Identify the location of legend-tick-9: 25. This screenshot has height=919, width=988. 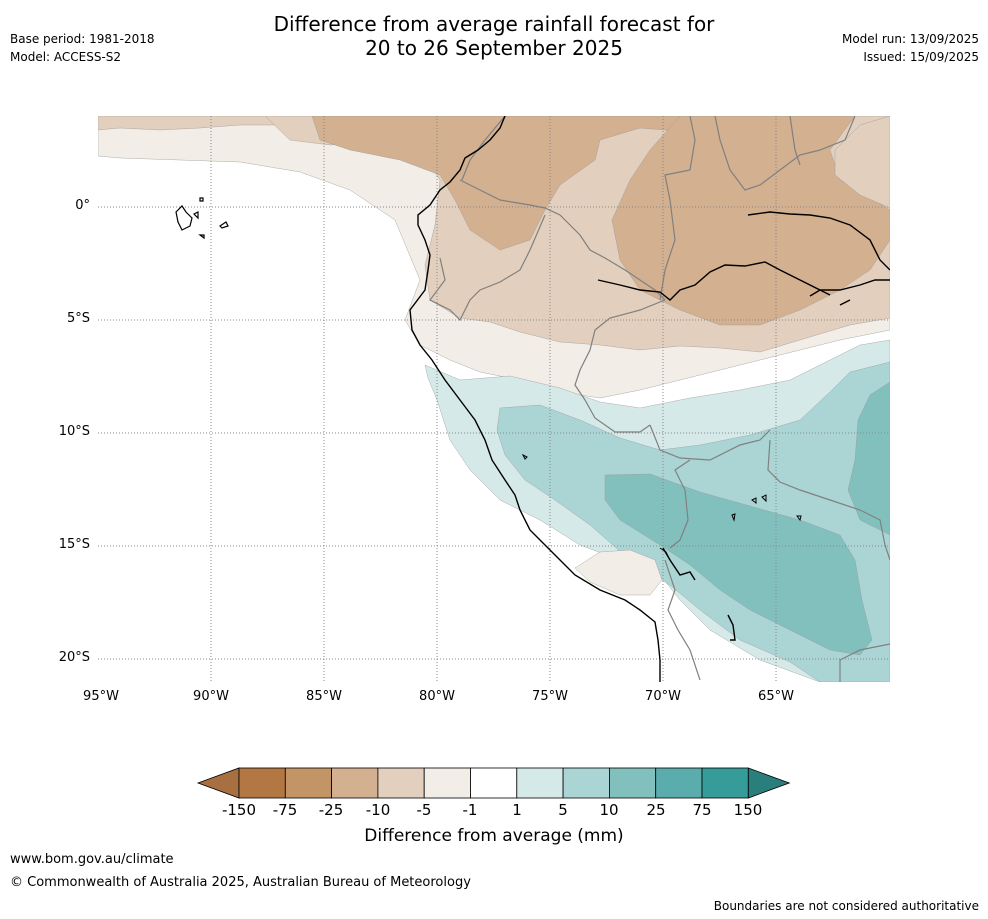
(656, 810).